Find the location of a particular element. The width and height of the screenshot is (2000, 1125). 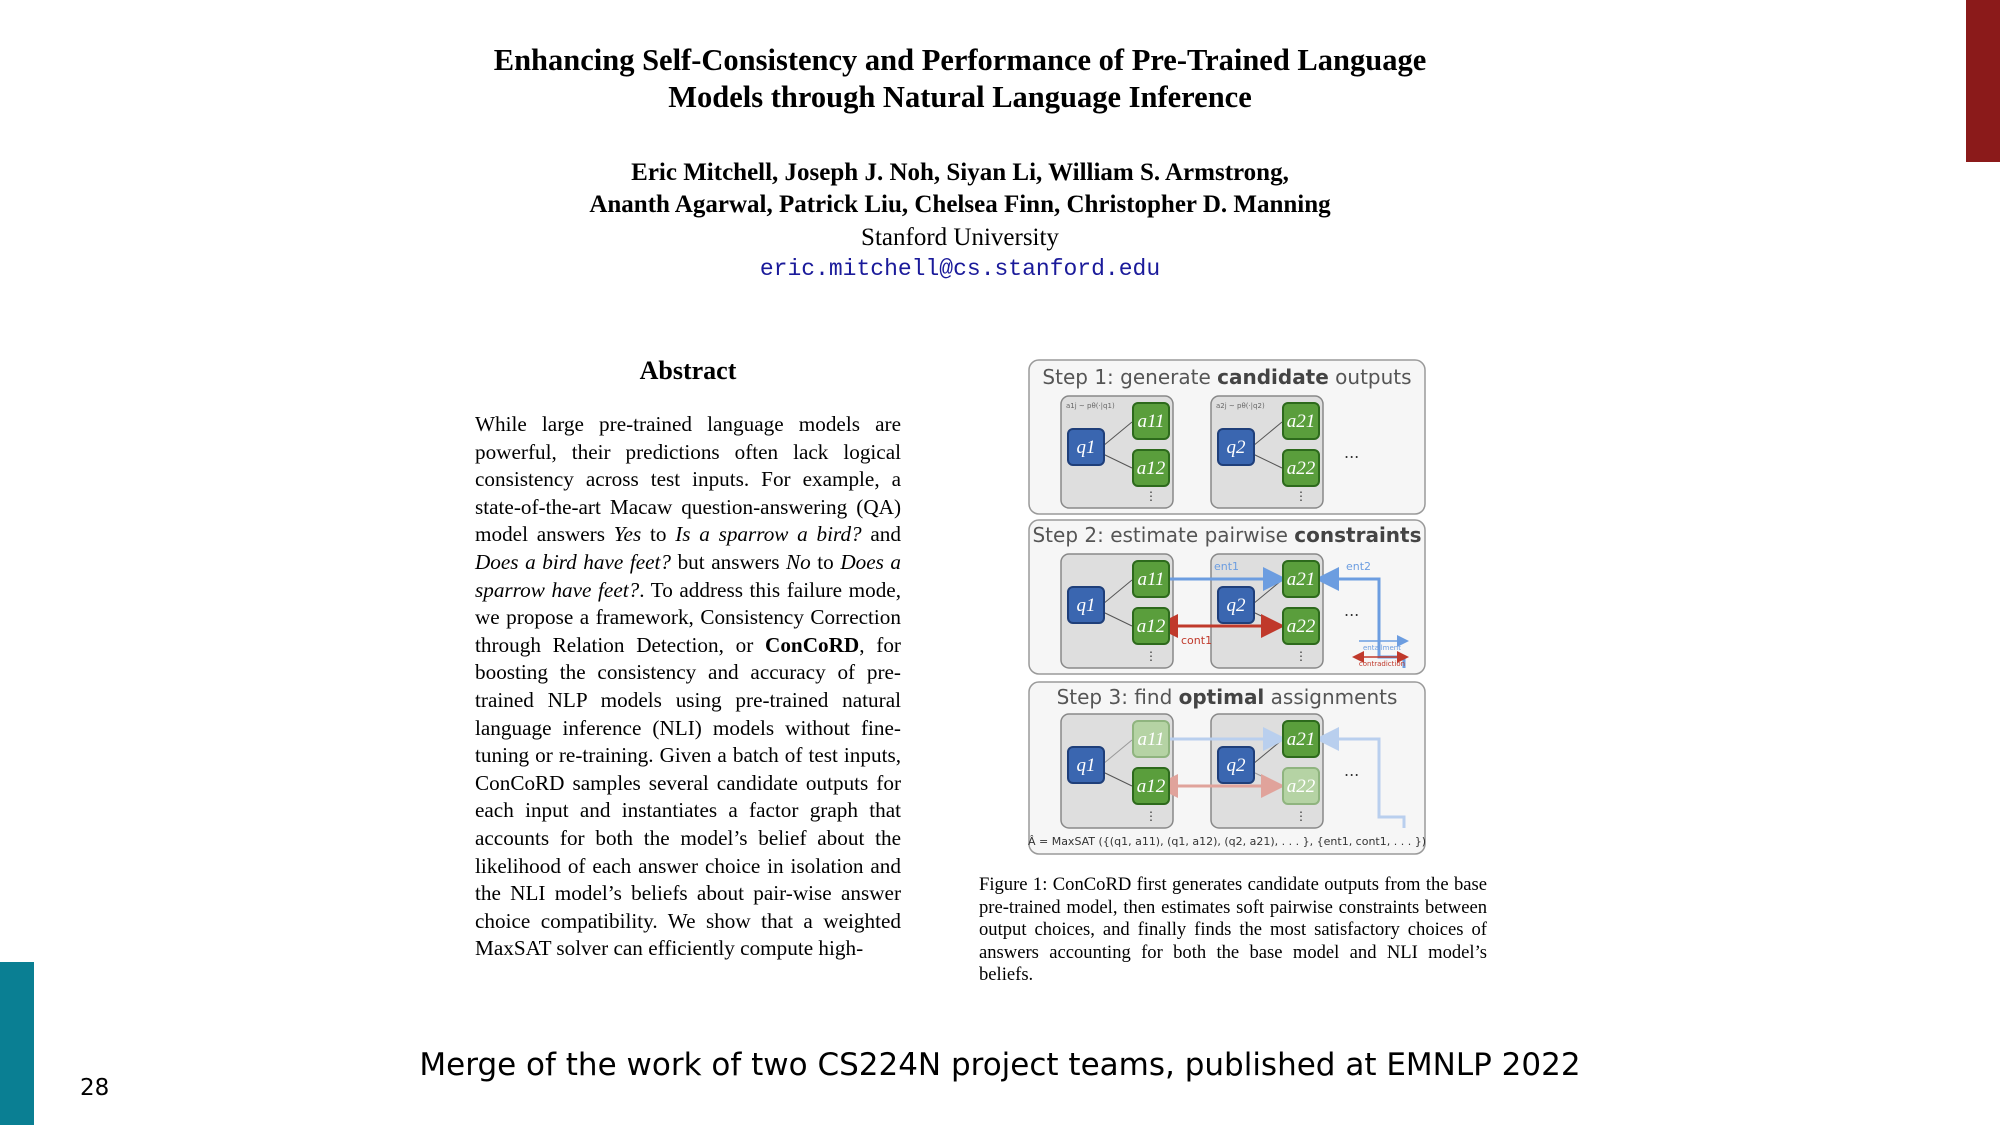

legend-contradiction: contradiction is located at coordinates (1382, 664).